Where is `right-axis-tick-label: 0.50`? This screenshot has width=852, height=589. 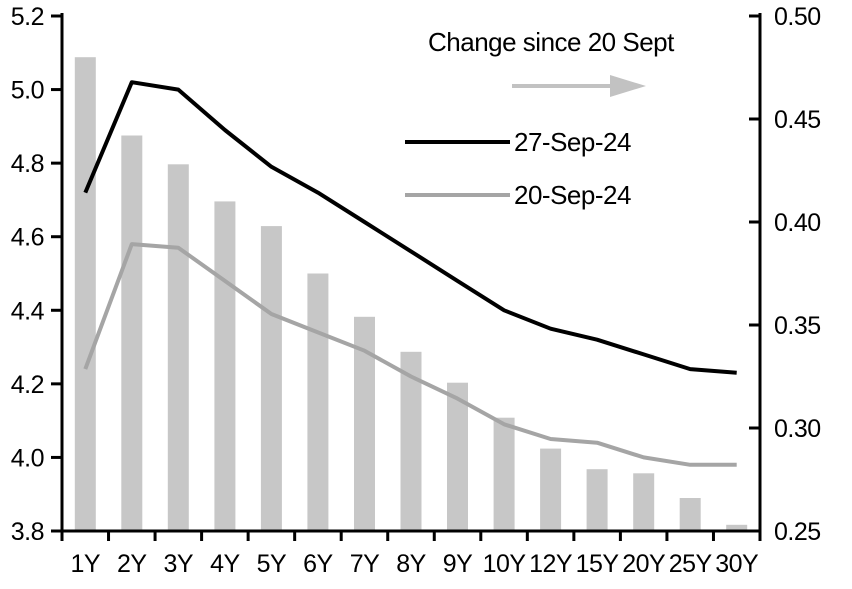 right-axis-tick-label: 0.50 is located at coordinates (797, 17).